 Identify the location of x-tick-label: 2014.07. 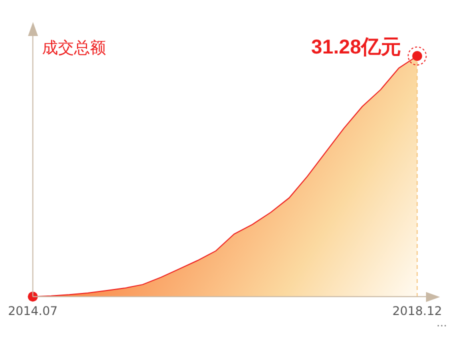
(33, 311).